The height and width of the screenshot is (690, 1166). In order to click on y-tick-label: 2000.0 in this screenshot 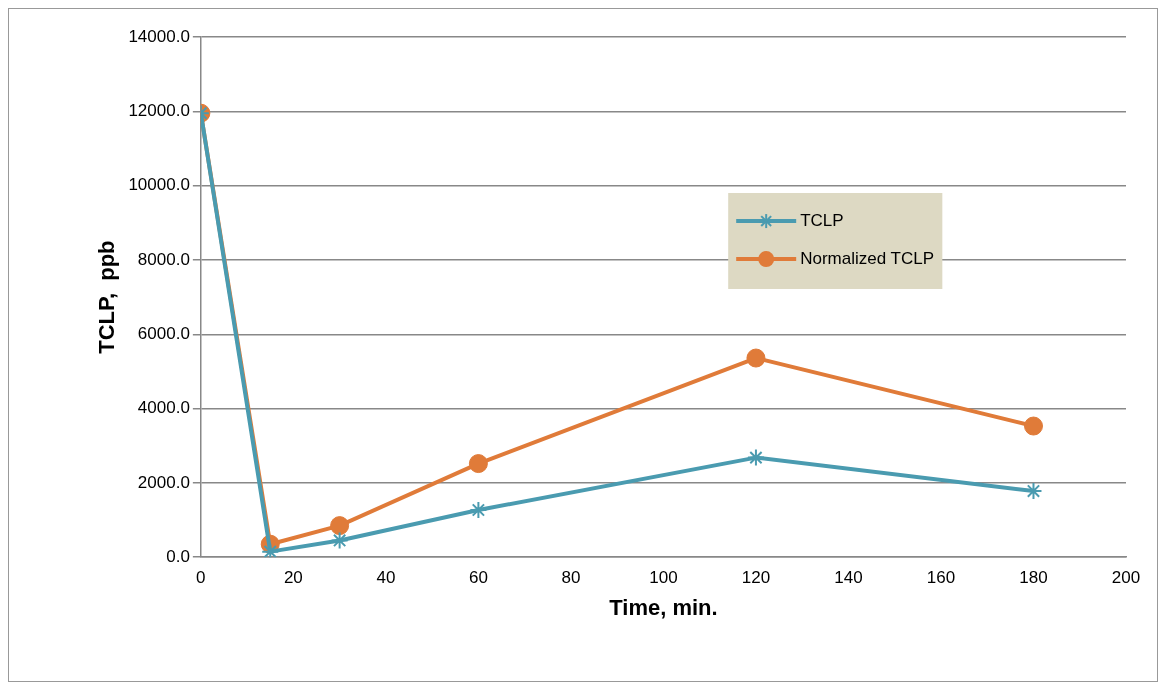, I will do `click(163, 482)`.